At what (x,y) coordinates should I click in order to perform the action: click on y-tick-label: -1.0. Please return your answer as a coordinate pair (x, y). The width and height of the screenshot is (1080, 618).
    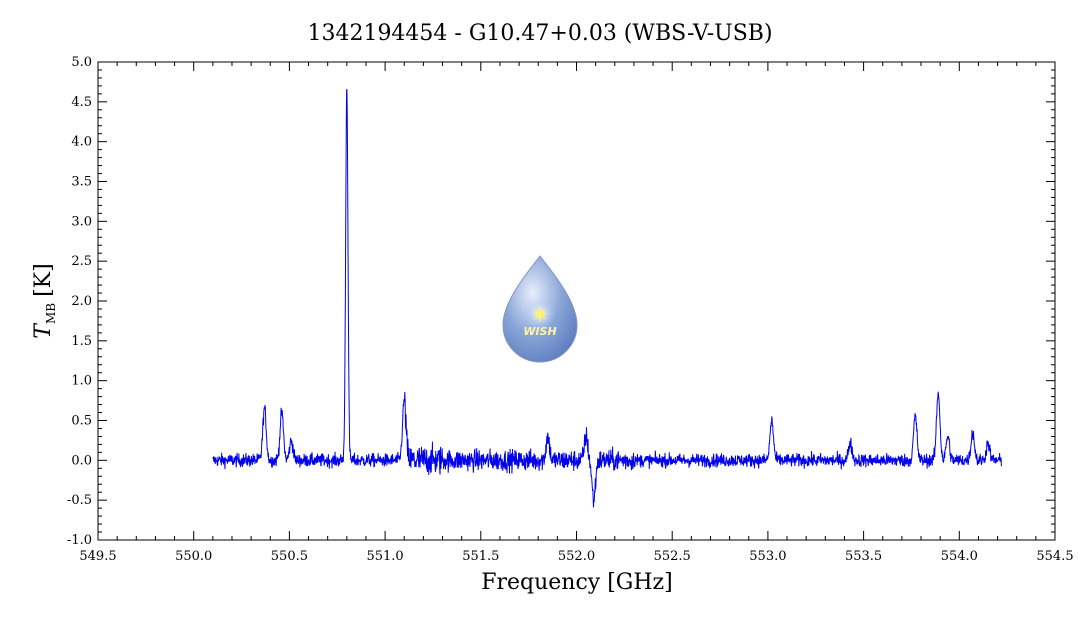
    Looking at the image, I should click on (79, 540).